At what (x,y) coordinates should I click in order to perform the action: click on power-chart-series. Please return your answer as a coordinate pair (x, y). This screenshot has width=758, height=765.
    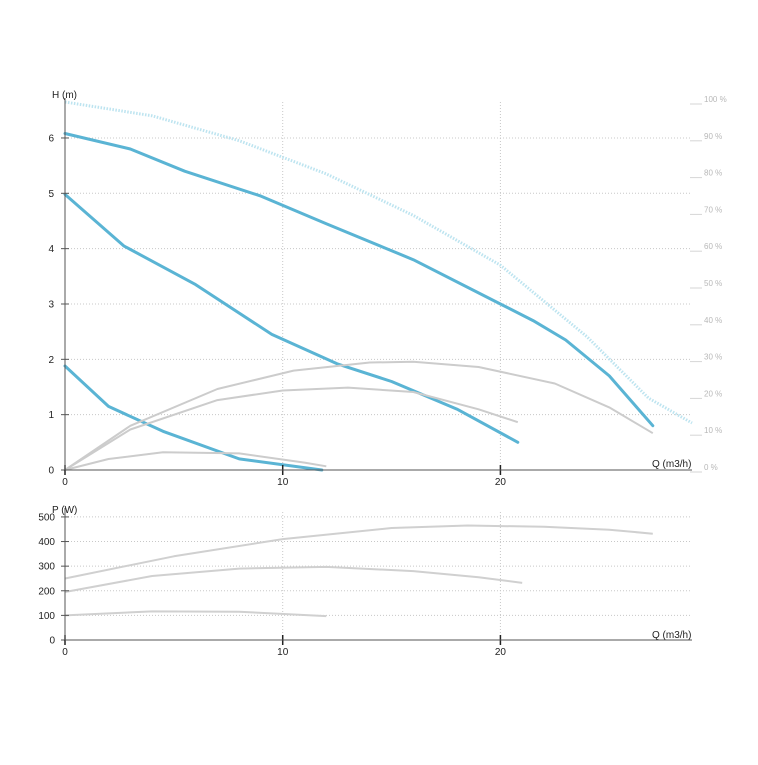
    Looking at the image, I should click on (358, 571).